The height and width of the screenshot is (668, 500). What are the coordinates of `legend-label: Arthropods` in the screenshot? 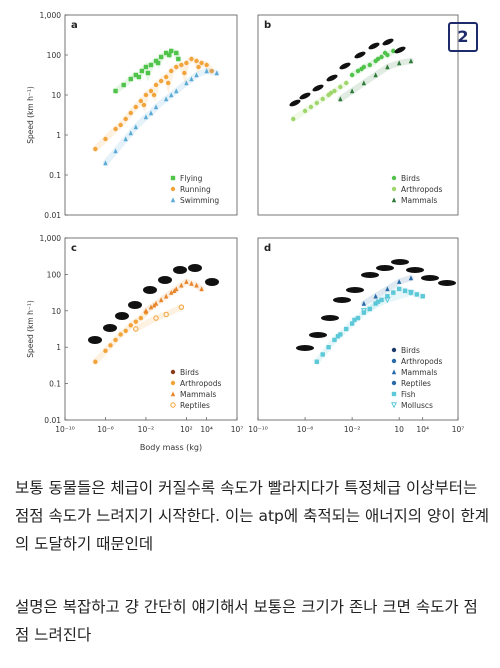 It's located at (422, 189).